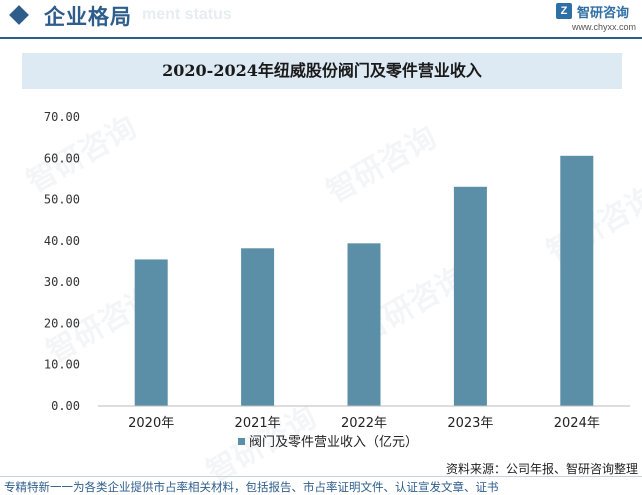 The width and height of the screenshot is (642, 495). What do you see at coordinates (62, 365) in the screenshot?
I see `y-tick-label: 10.00` at bounding box center [62, 365].